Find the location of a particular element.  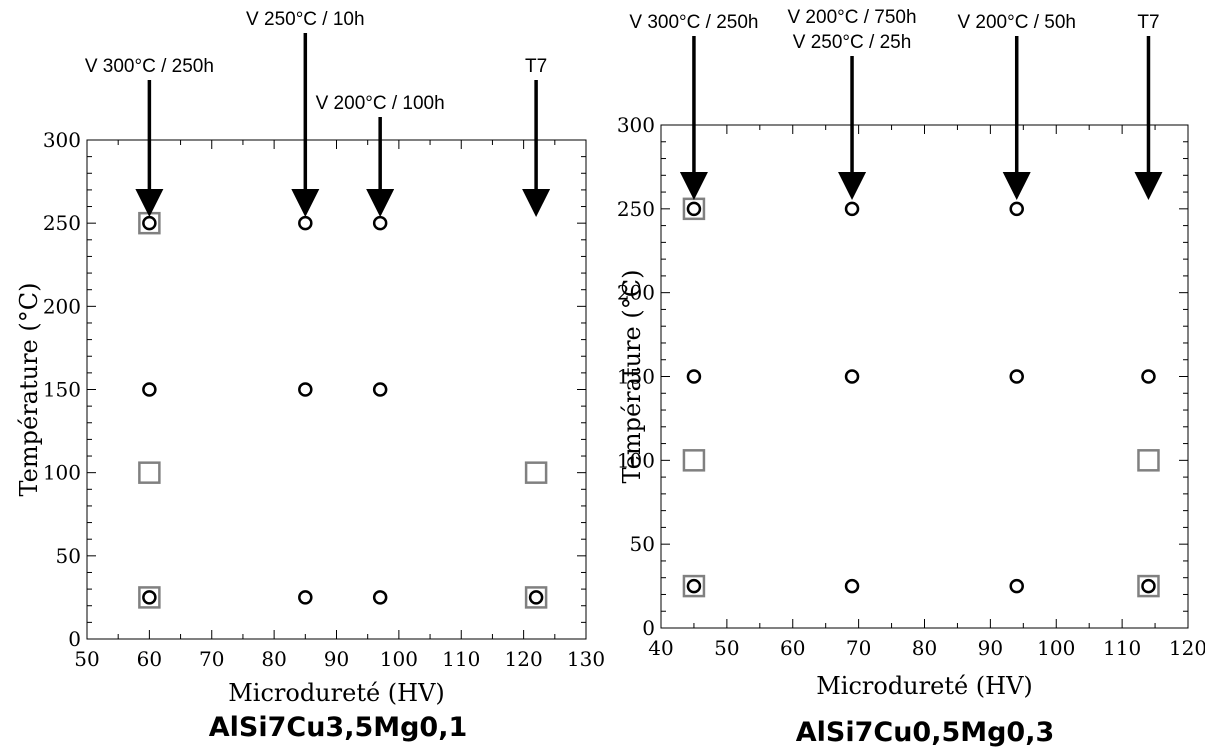

annotation-label: V 200°C / 250h is located at coordinates (305, 2).